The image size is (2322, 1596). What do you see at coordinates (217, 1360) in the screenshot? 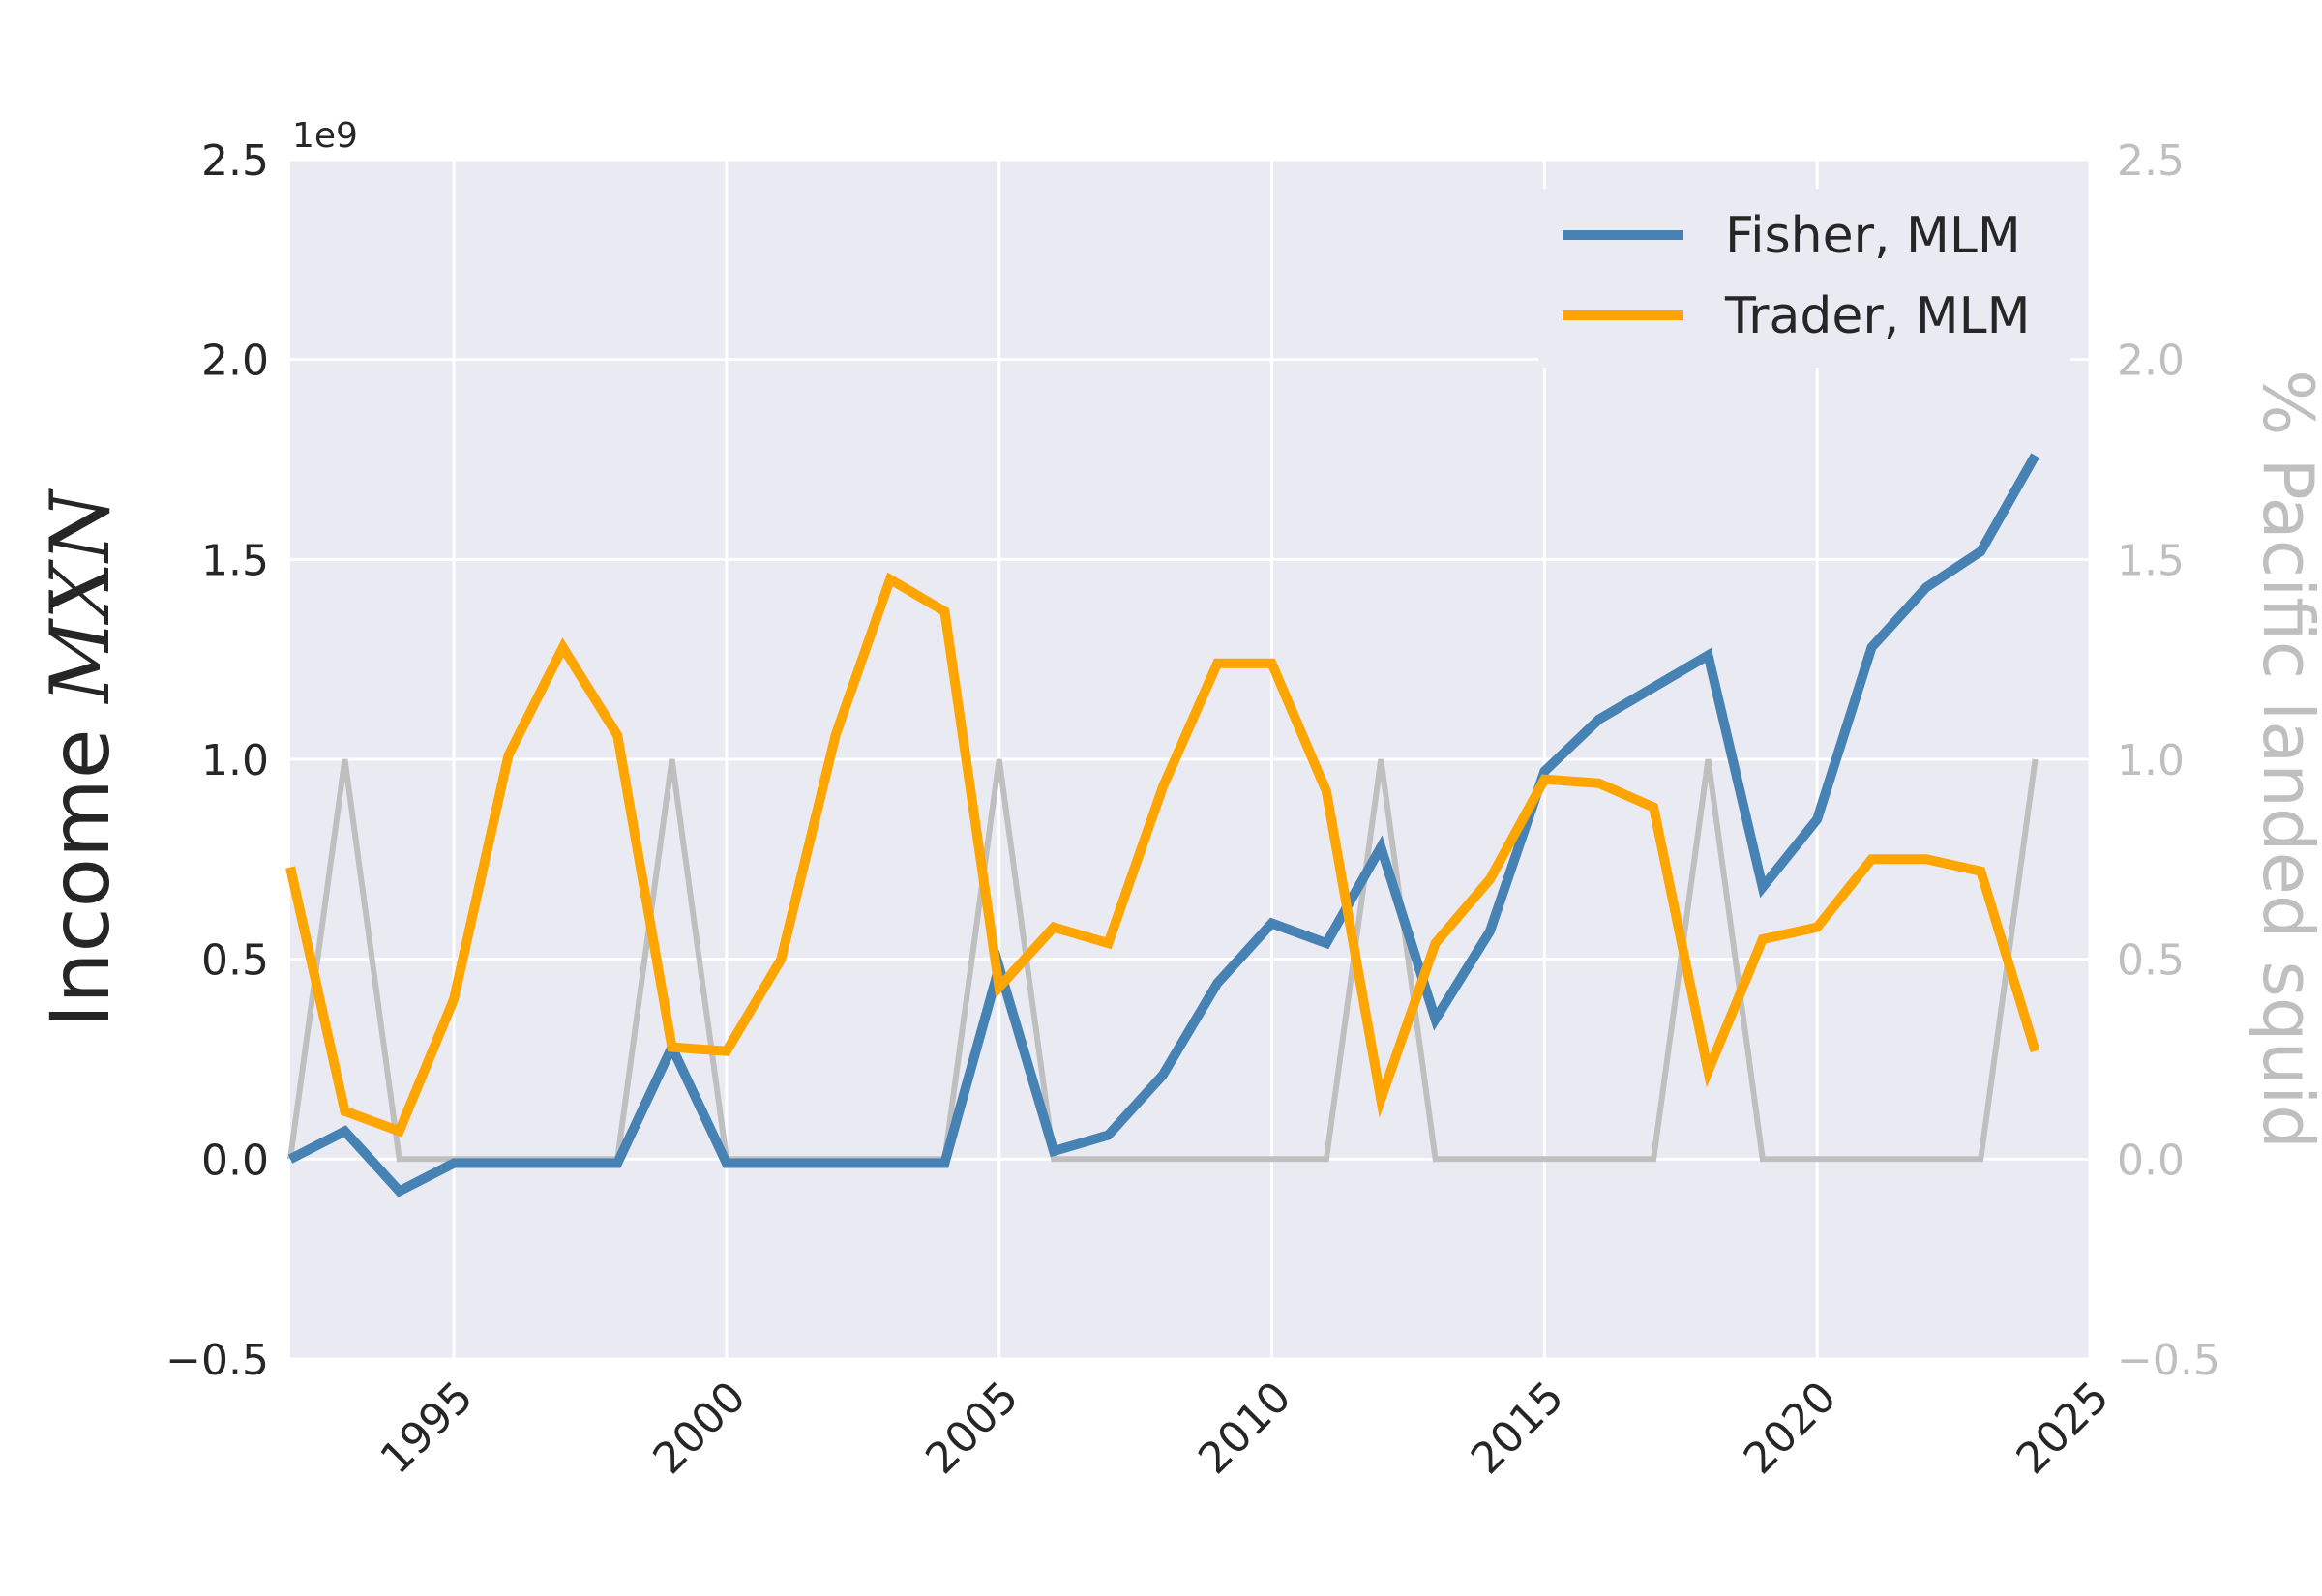
I see `y-tick-label: −0.5` at bounding box center [217, 1360].